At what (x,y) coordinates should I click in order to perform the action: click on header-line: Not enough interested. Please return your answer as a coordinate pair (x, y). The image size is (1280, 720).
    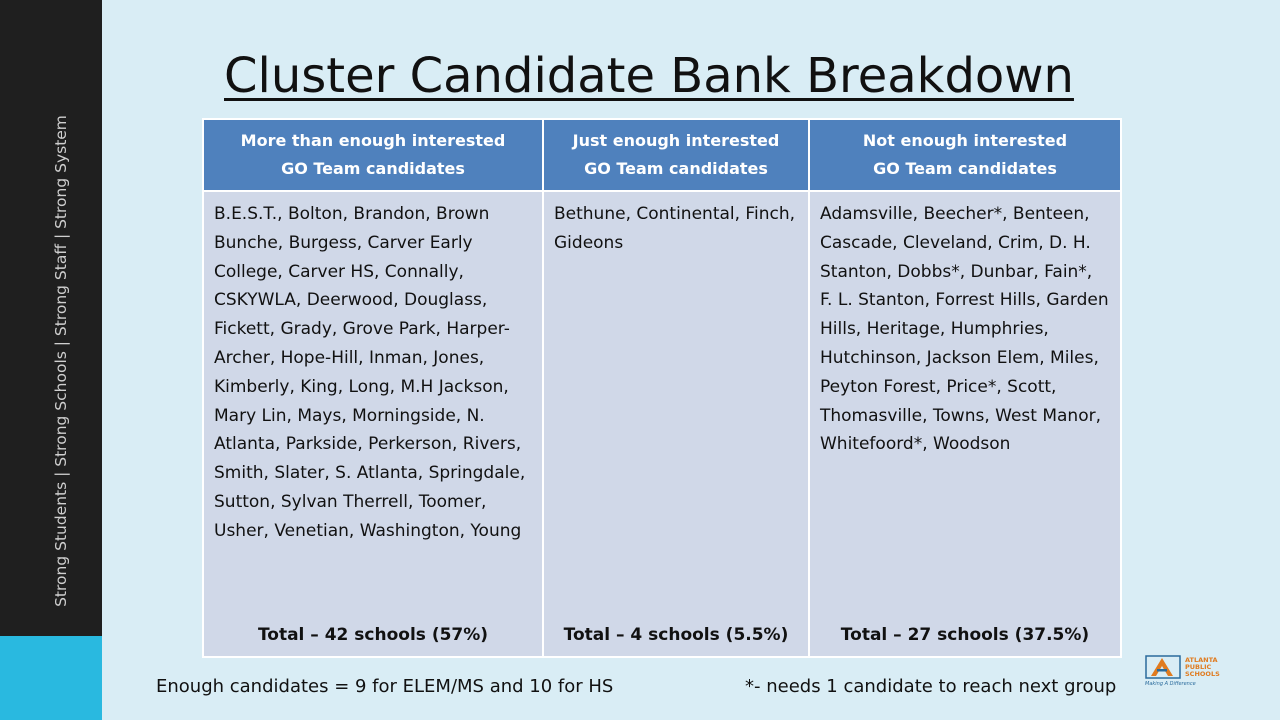
    Looking at the image, I should click on (965, 140).